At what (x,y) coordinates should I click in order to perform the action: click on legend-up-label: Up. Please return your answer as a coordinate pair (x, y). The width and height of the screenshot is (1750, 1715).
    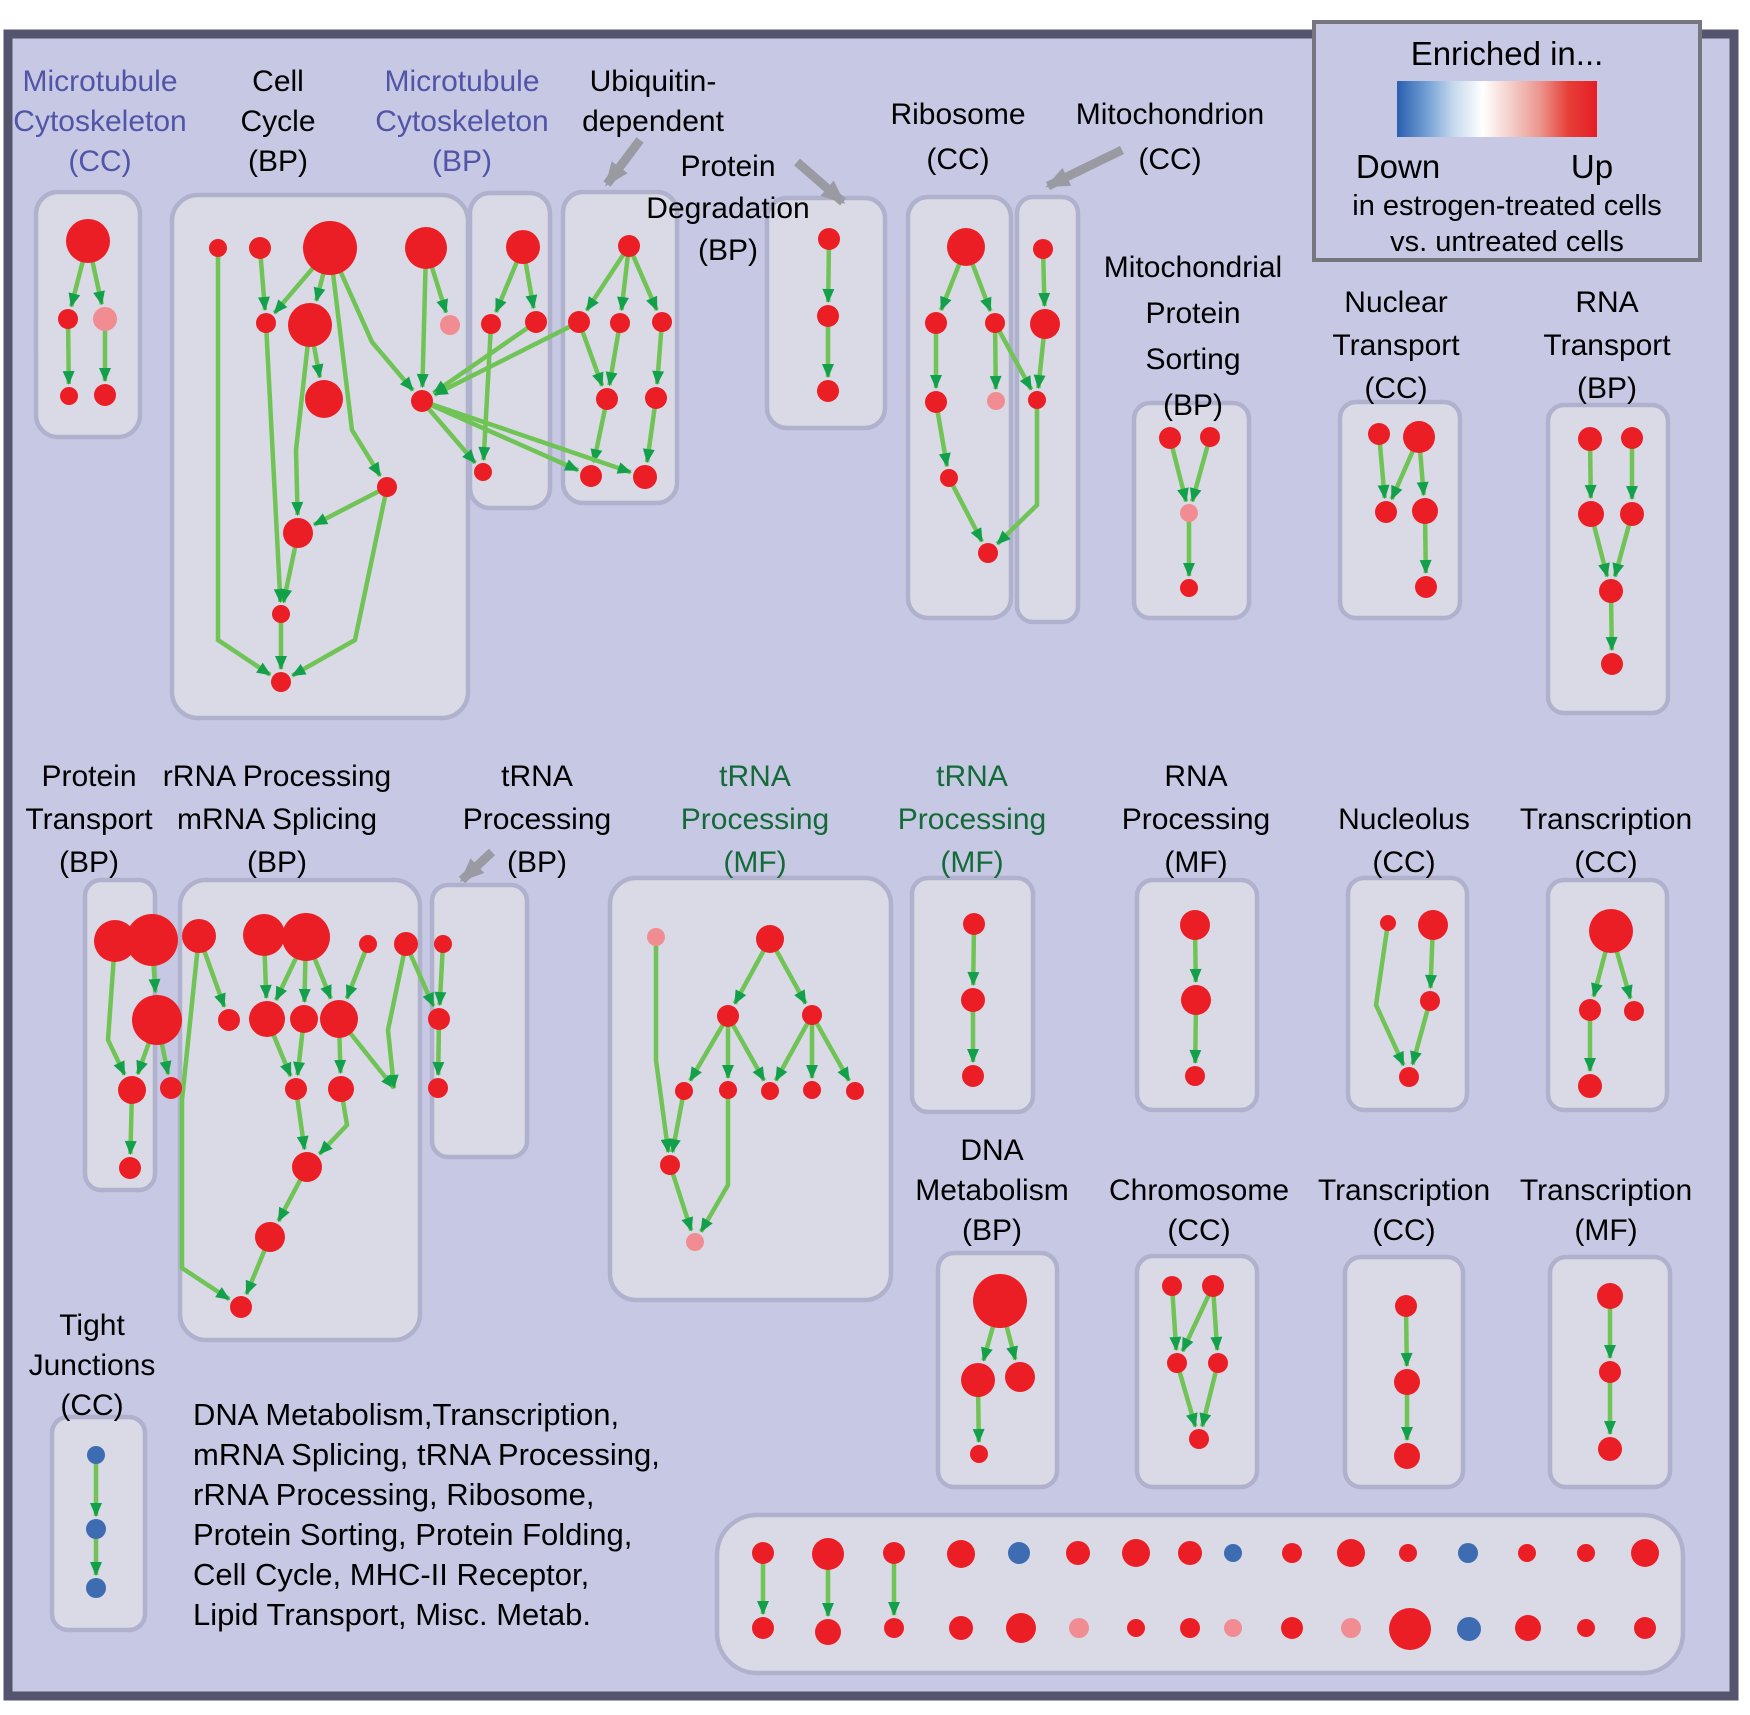
    Looking at the image, I should click on (1592, 166).